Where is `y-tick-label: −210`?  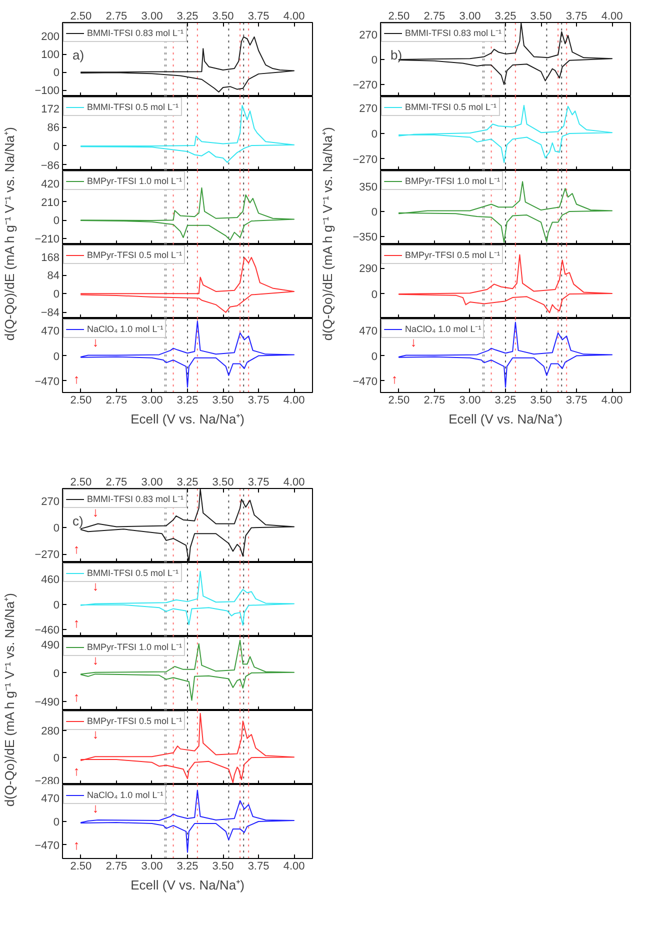 y-tick-label: −210 is located at coordinates (47, 239).